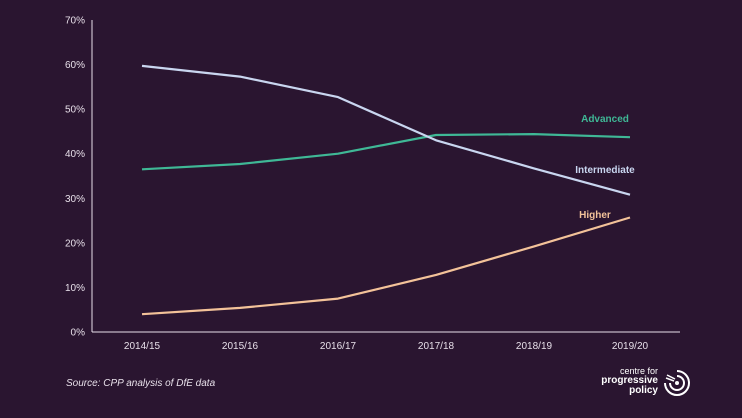  I want to click on logo-text: centre for progressive policy, so click(629, 381).